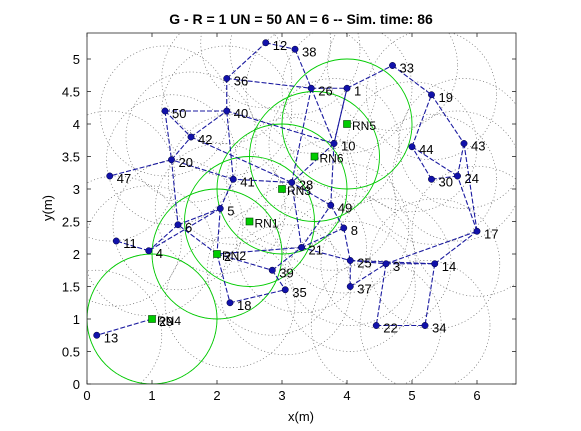 This screenshot has width=581, height=431. I want to click on node-label: 41, so click(247, 181).